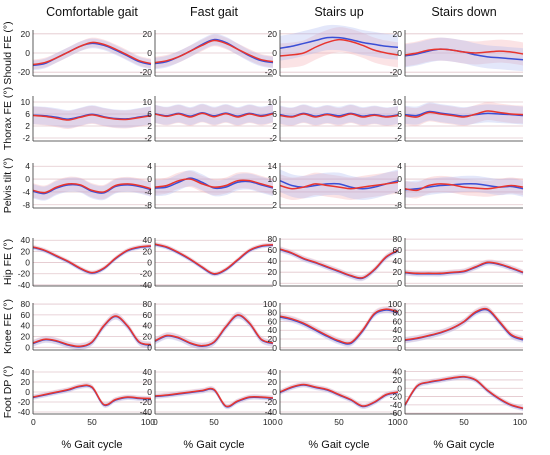  I want to click on y-tick-label: 100, so click(270, 304).